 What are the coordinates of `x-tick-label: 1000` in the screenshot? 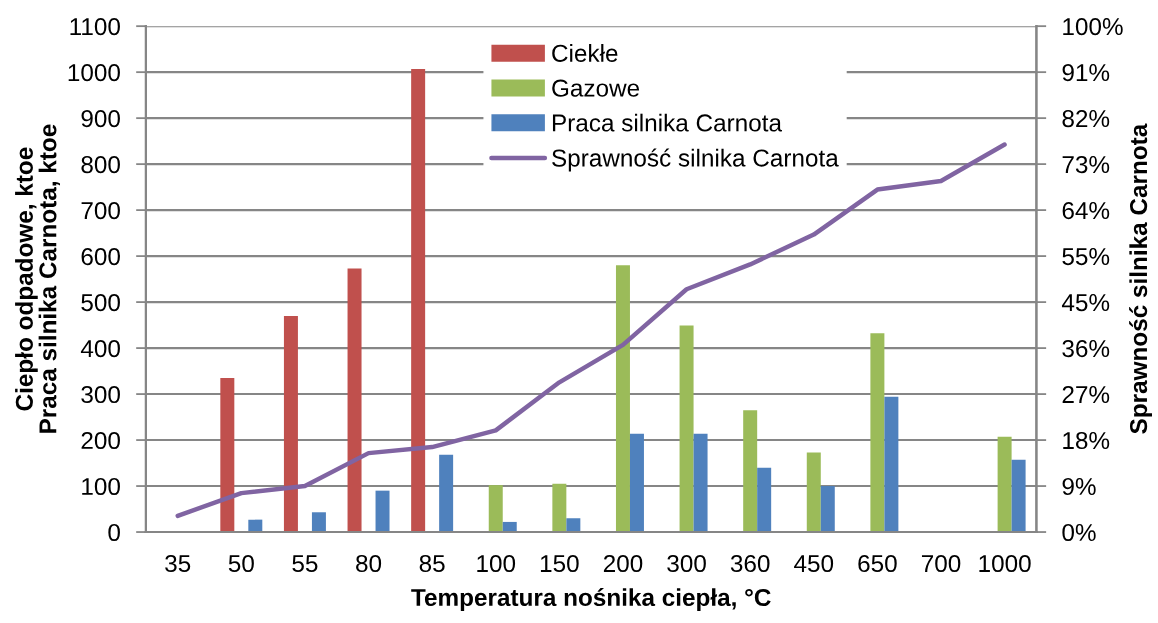 It's located at (1005, 563).